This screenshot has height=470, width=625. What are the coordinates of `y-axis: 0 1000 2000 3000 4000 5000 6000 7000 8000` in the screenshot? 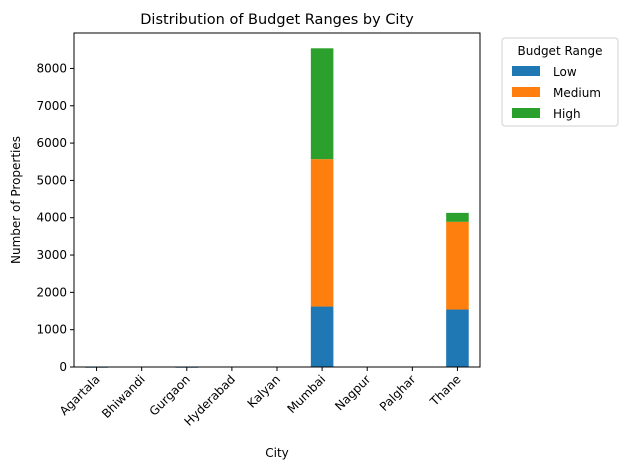 It's located at (55, 217).